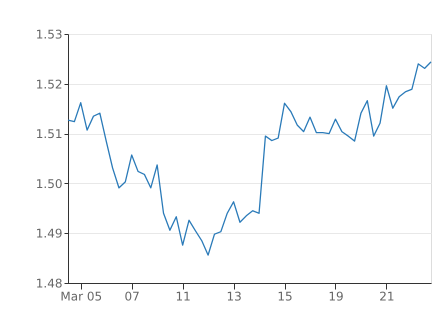 The width and height of the screenshot is (433, 333). What do you see at coordinates (183, 297) in the screenshot?
I see `x-tick-label: 11` at bounding box center [183, 297].